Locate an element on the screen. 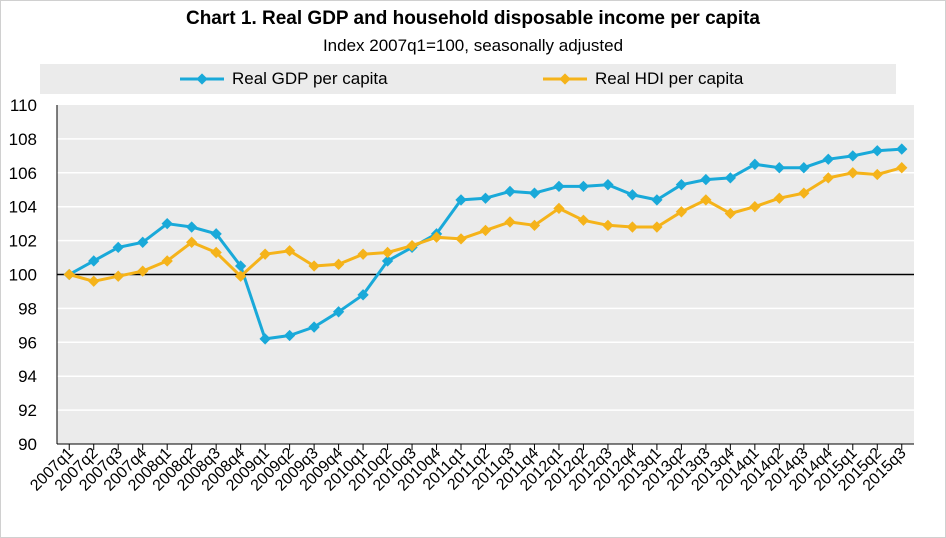  y-tick-label: 94 is located at coordinates (27, 376).